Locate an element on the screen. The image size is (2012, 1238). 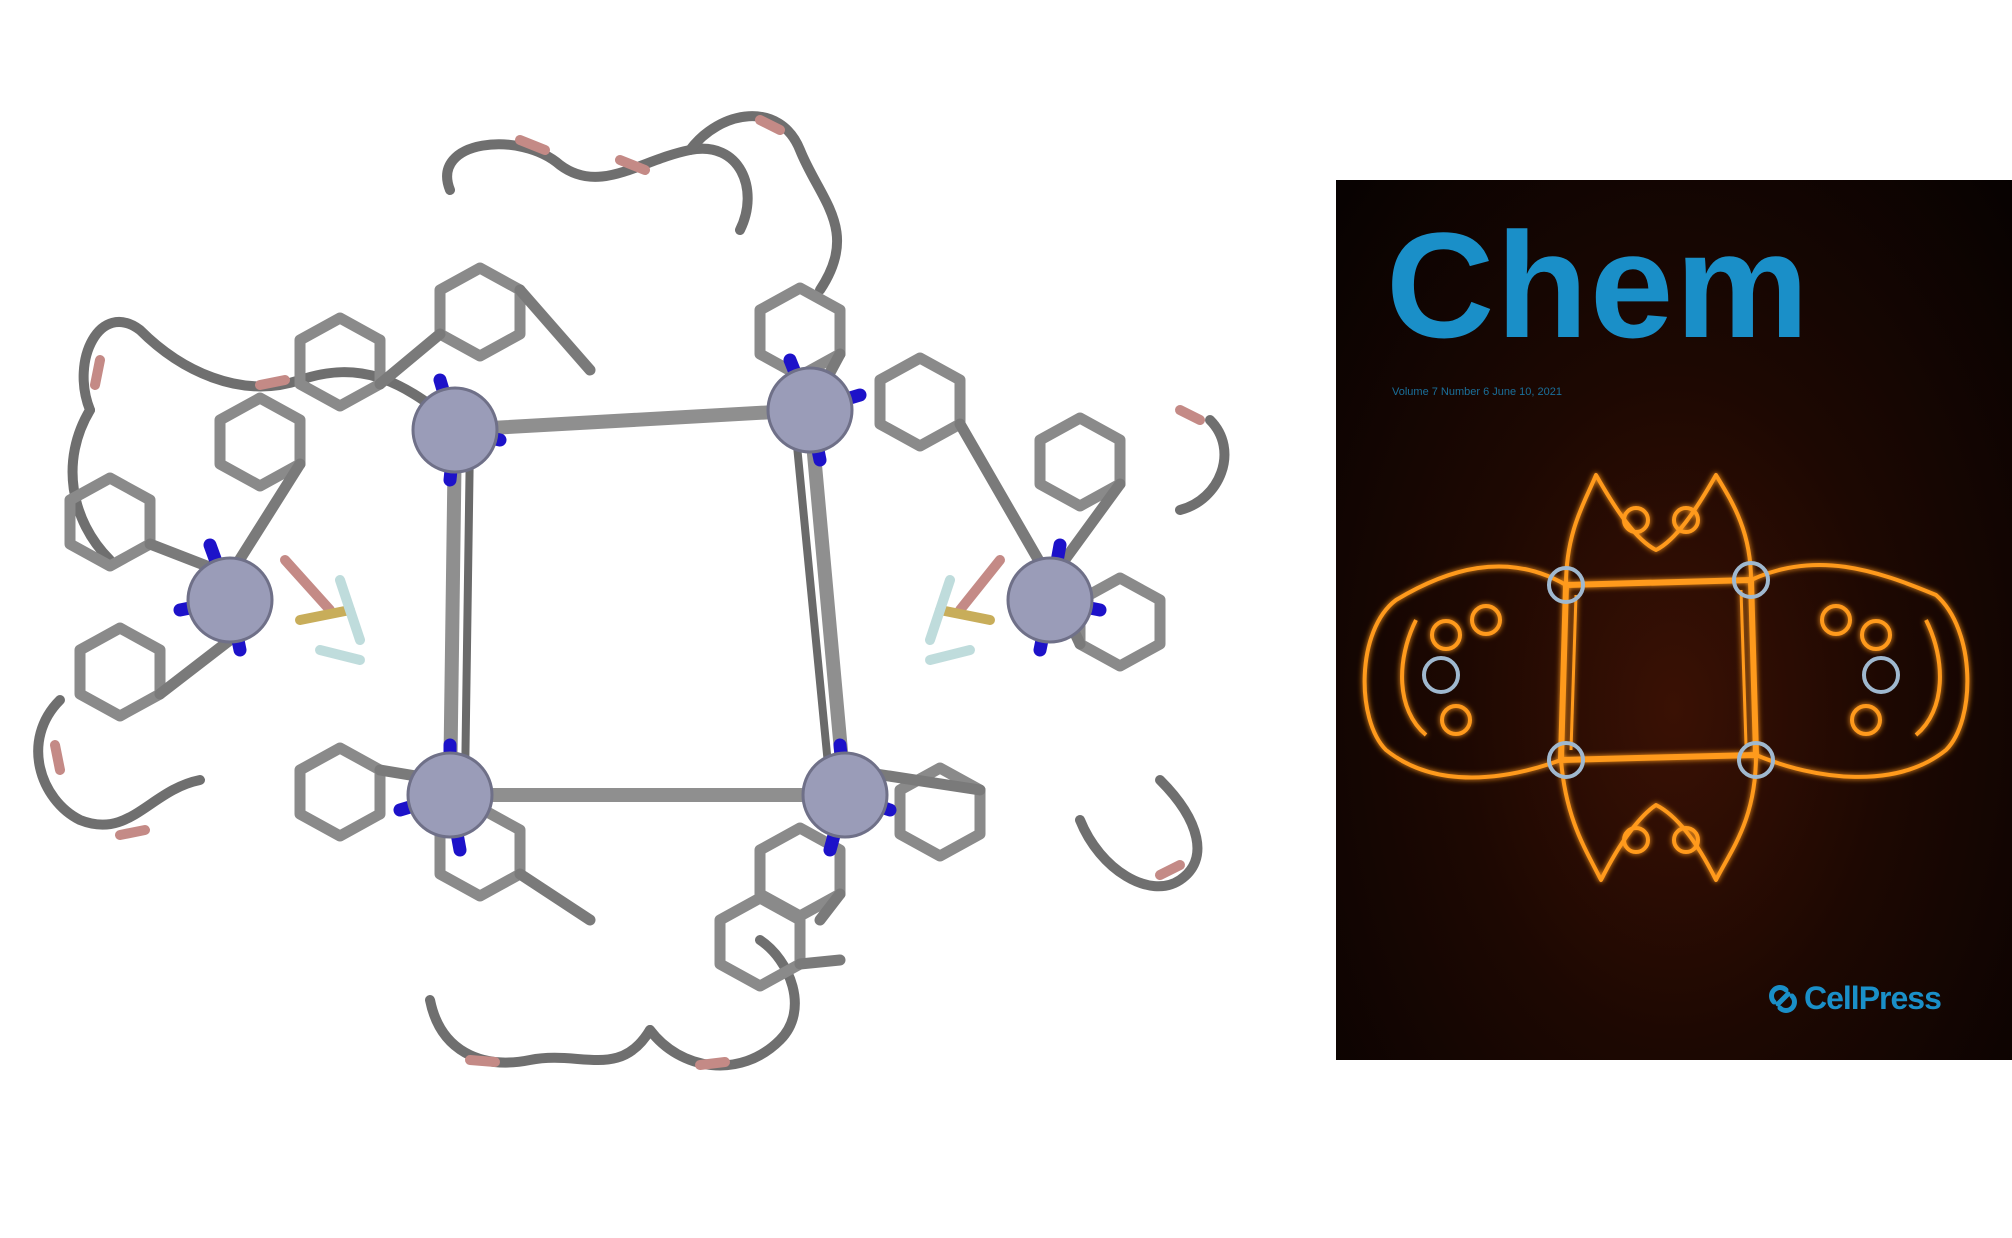
cover-artwork is located at coordinates (1666, 677).